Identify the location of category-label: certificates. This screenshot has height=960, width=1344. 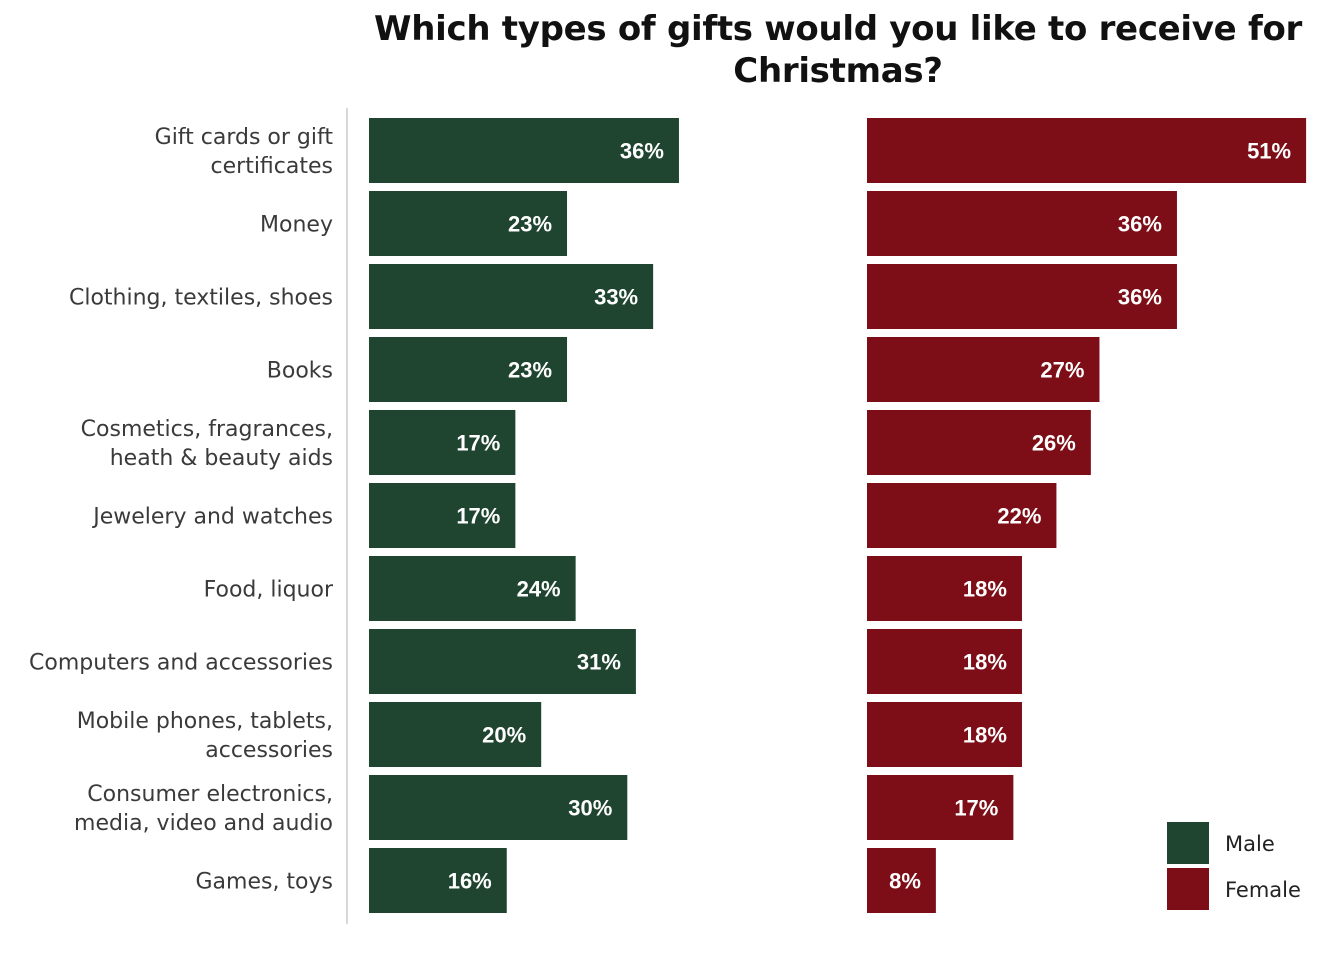
(272, 166).